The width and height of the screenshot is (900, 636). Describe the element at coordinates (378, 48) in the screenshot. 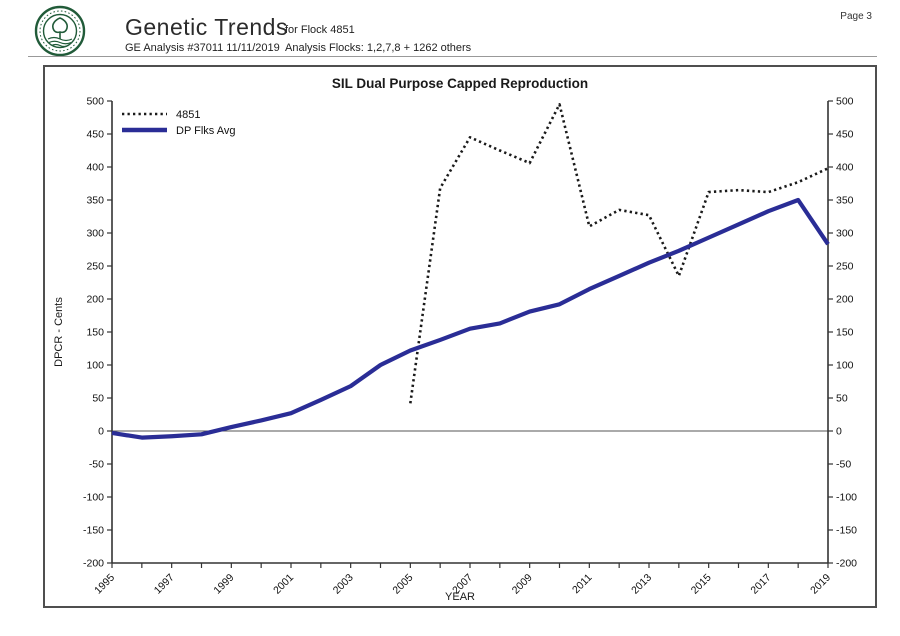

I see `analysis-flocks-info: Analysis Flocks: 1,2,7,8 + 1262 others` at that location.